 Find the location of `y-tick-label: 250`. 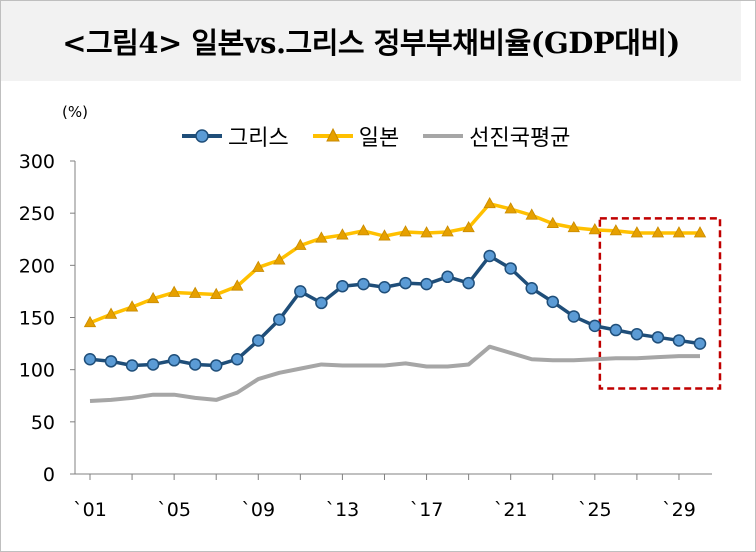

y-tick-label: 250 is located at coordinates (37, 214).